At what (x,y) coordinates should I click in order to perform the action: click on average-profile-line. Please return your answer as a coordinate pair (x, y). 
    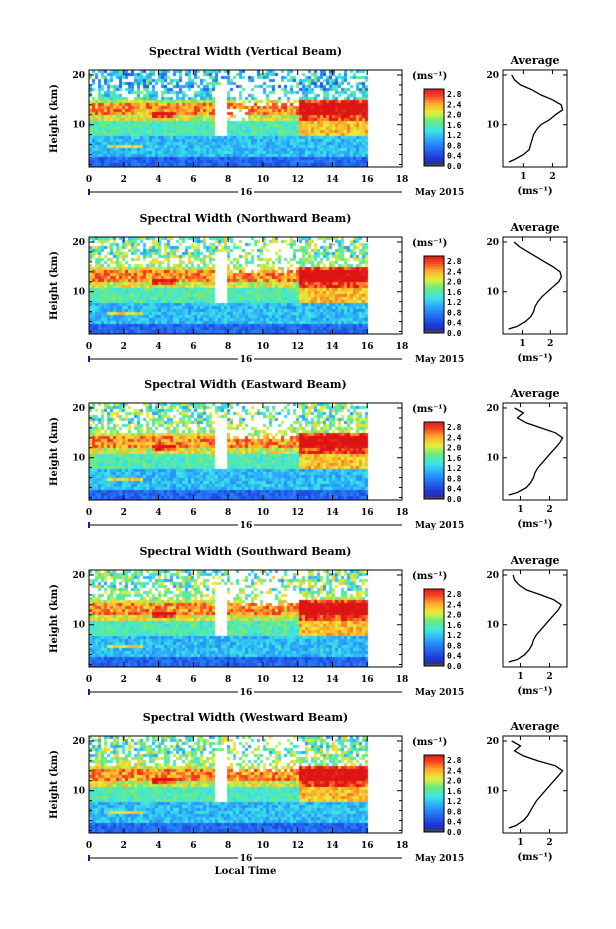
    Looking at the image, I should click on (536, 451).